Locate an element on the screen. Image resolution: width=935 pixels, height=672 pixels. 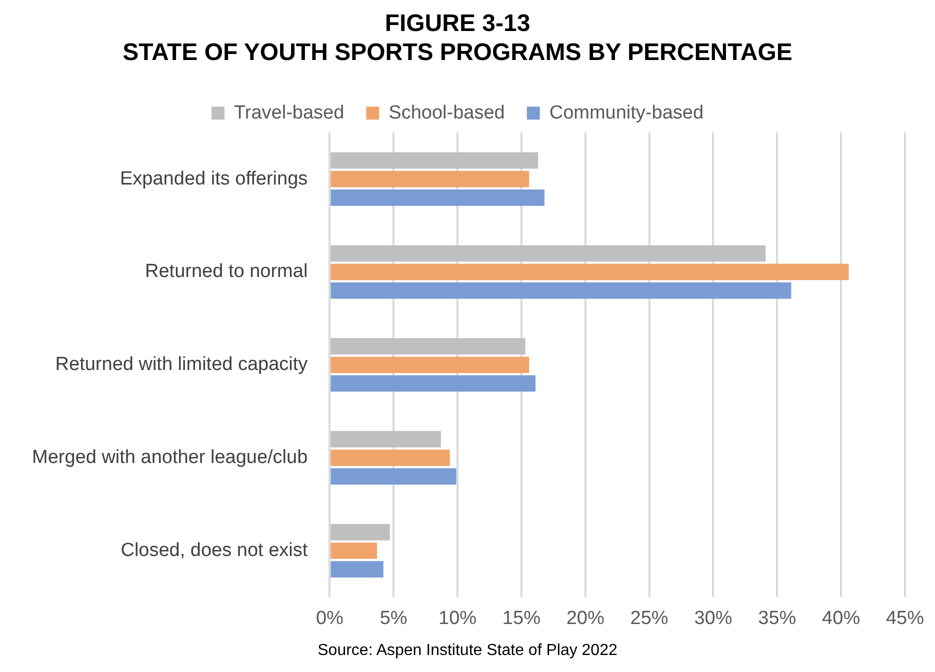
x-tick-label: 0% is located at coordinates (330, 618).